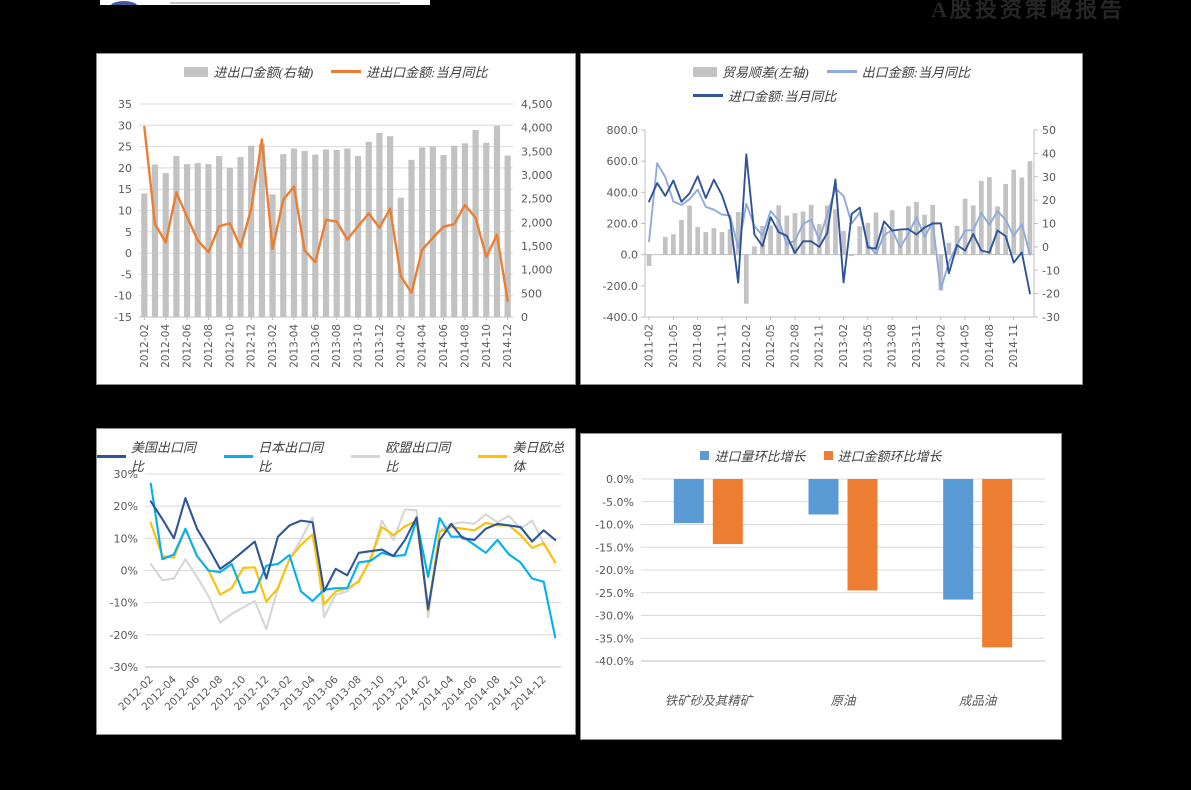  What do you see at coordinates (764, 95) in the screenshot?
I see `legend-item: 进口金额:当月同比` at bounding box center [764, 95].